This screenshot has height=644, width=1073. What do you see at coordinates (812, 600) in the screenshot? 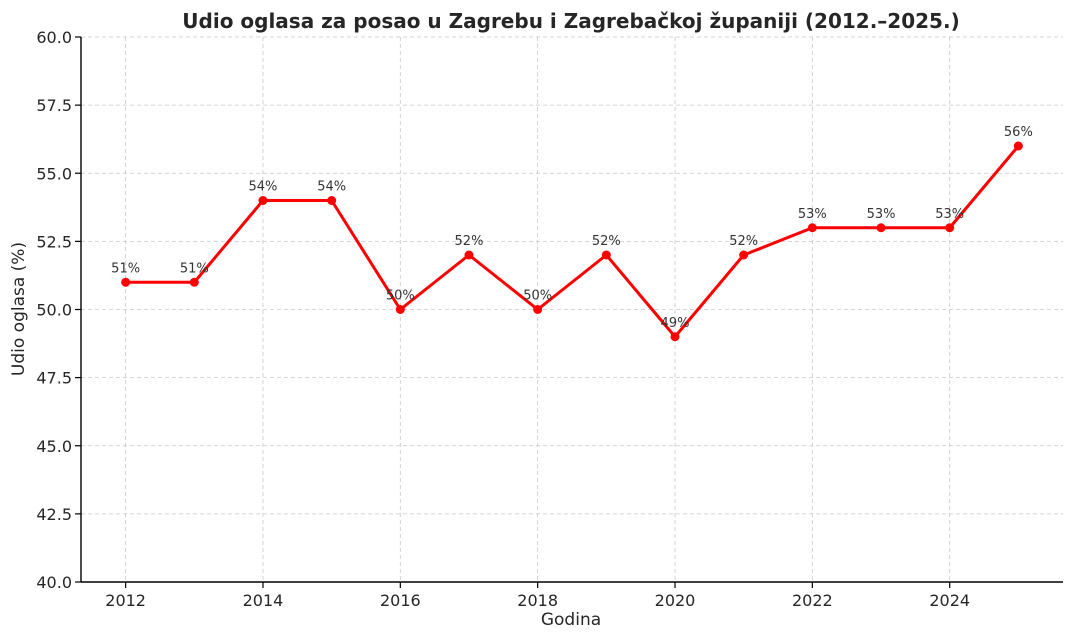
I see `x-tick-label: 2022` at bounding box center [812, 600].